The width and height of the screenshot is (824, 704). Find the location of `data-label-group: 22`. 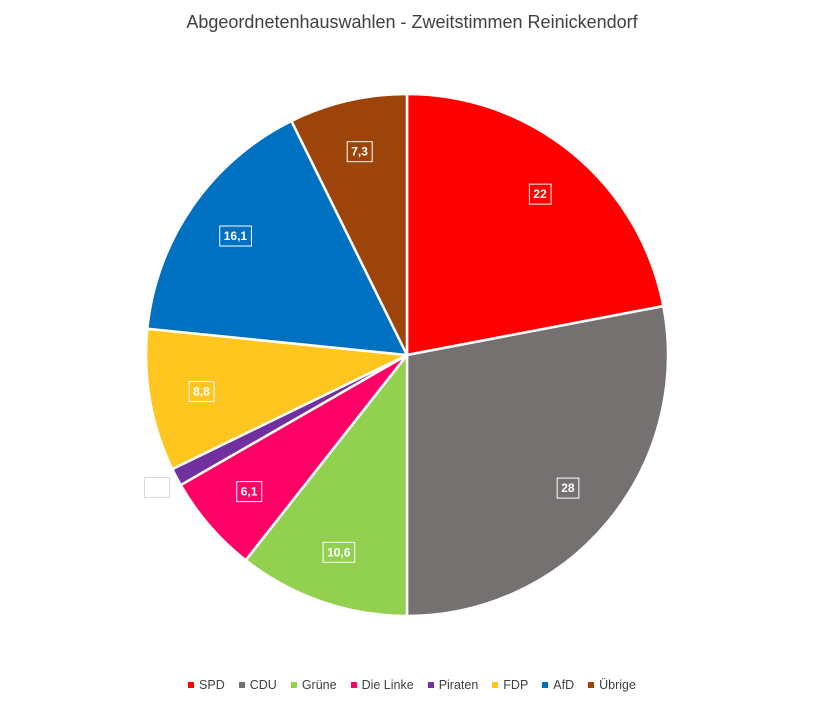

data-label-group: 22 is located at coordinates (540, 194).